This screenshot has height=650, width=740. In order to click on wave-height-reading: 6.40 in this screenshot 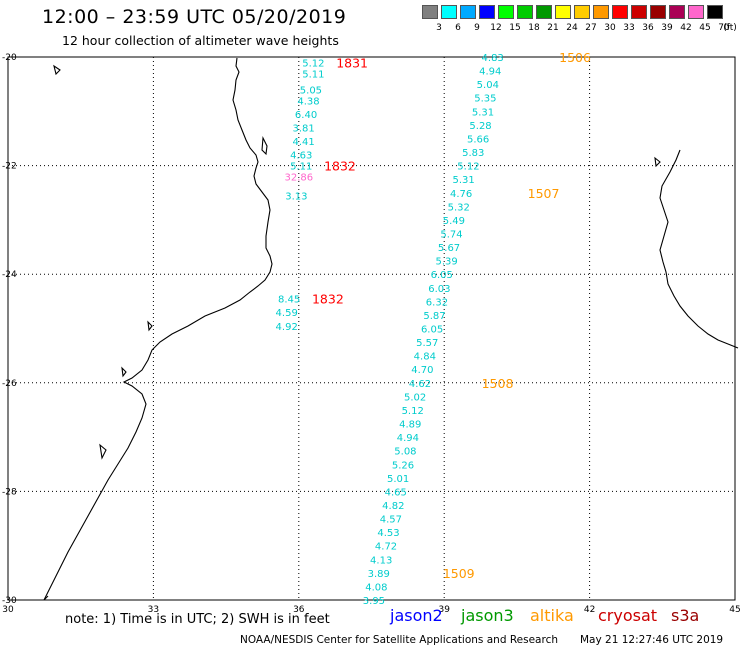, I will do `click(306, 115)`.